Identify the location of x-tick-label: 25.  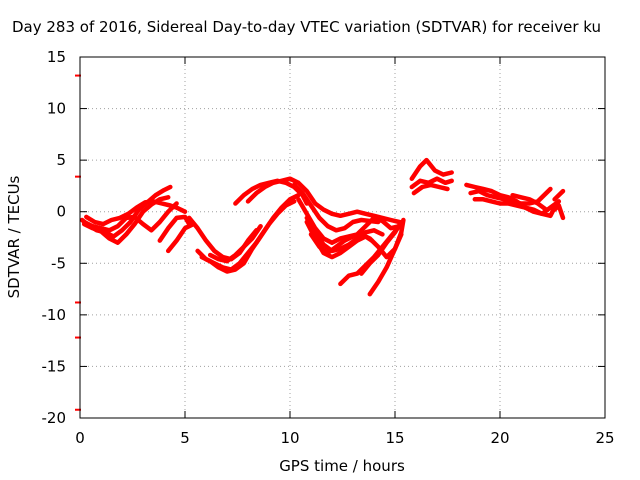
(604, 438).